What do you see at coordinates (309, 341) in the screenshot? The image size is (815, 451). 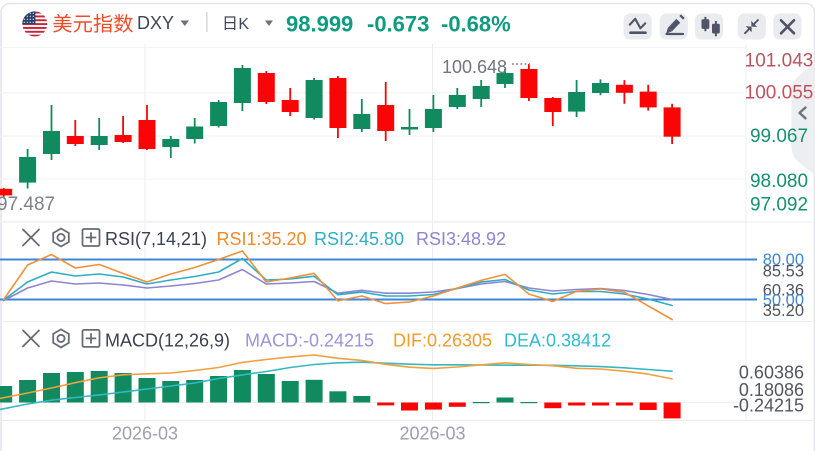 I see `svg-text: MACD:-0.24215` at bounding box center [309, 341].